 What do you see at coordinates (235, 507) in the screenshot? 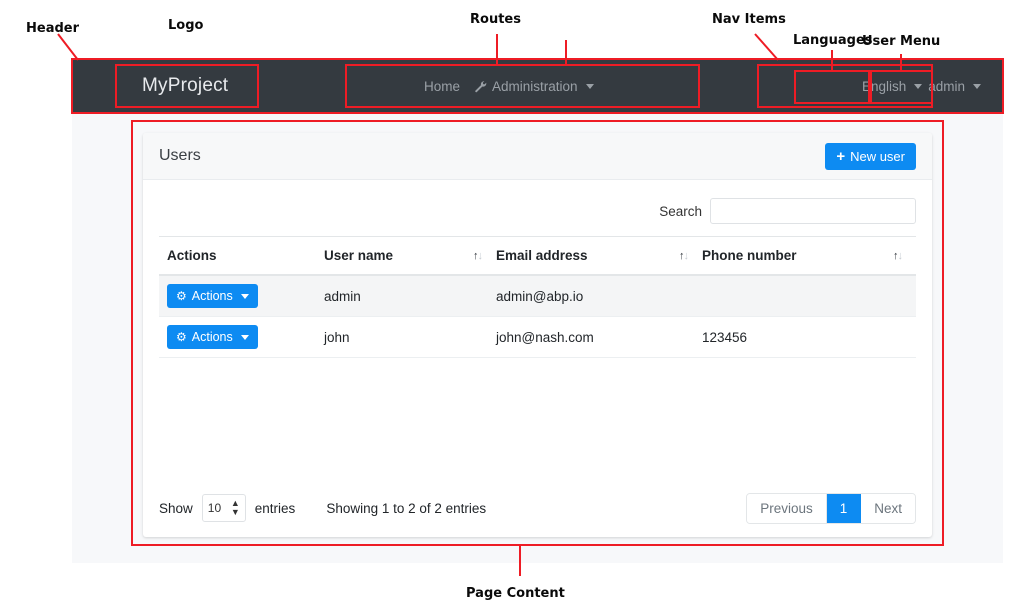
I see `stepper-icon: ▲ ▼` at bounding box center [235, 507].